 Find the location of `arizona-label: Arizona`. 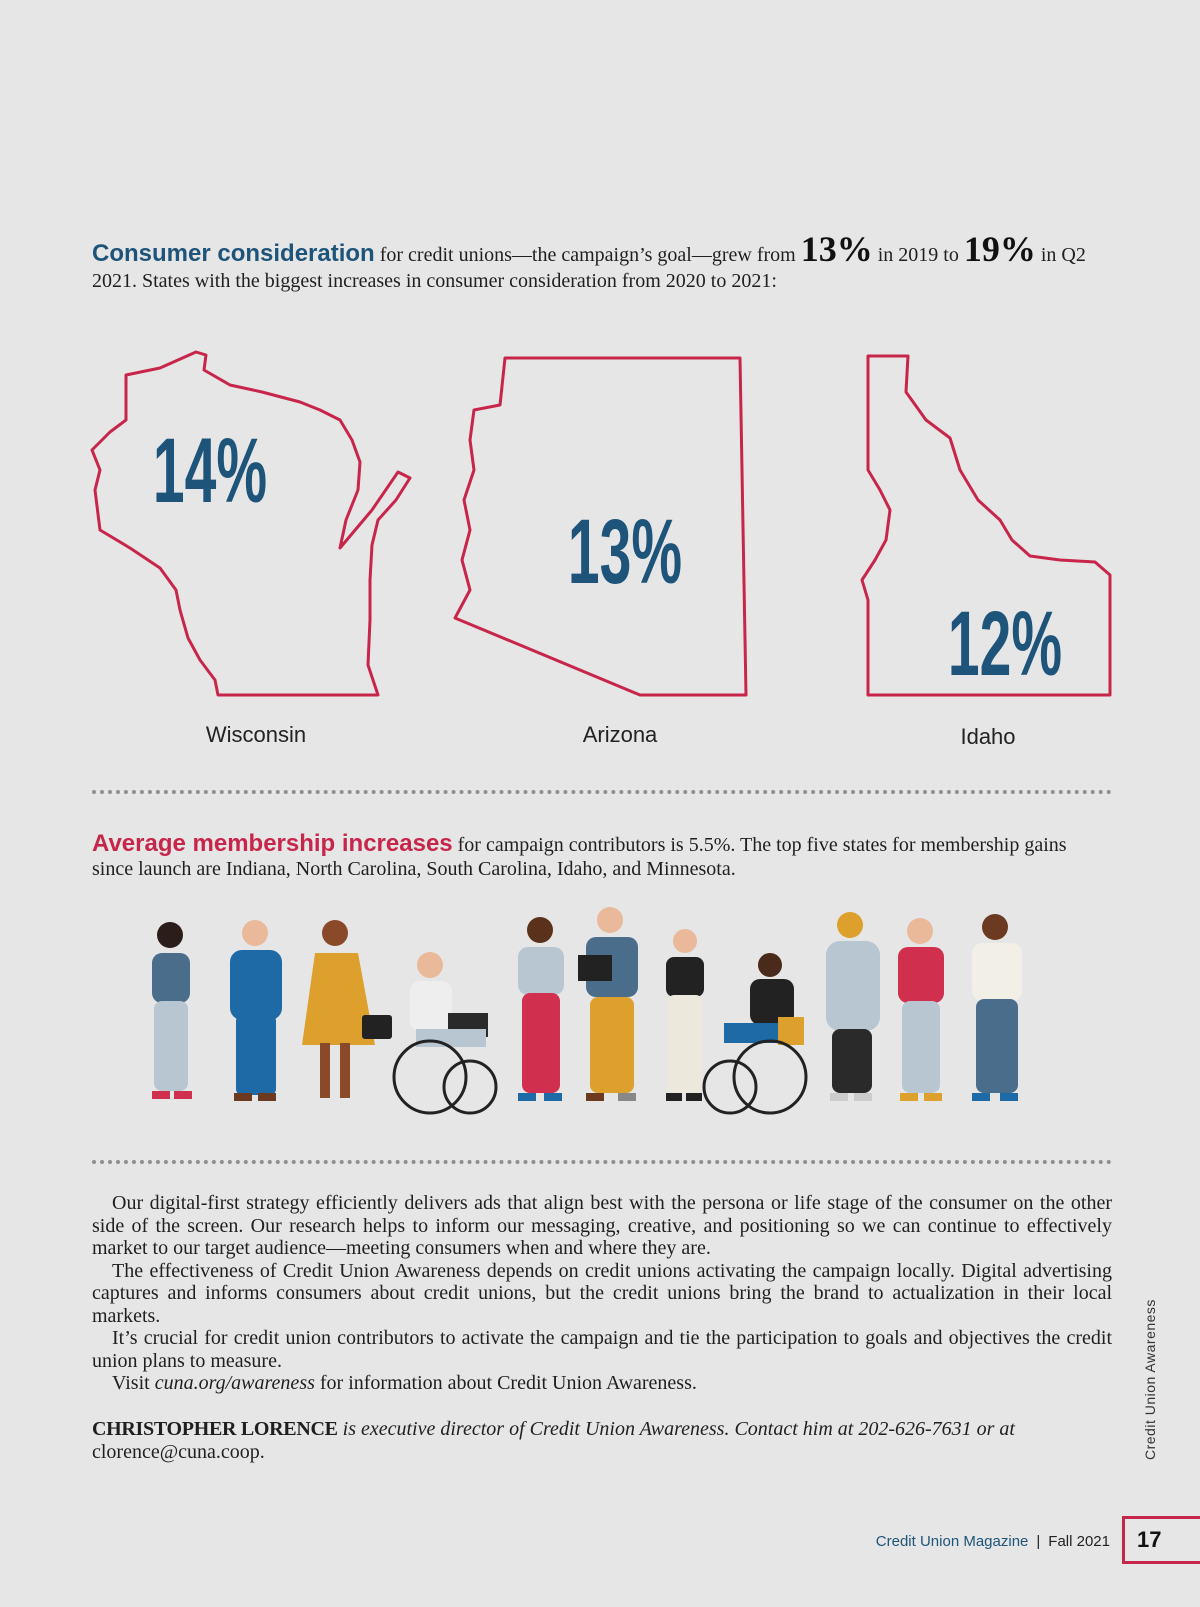

arizona-label: Arizona is located at coordinates (620, 734).